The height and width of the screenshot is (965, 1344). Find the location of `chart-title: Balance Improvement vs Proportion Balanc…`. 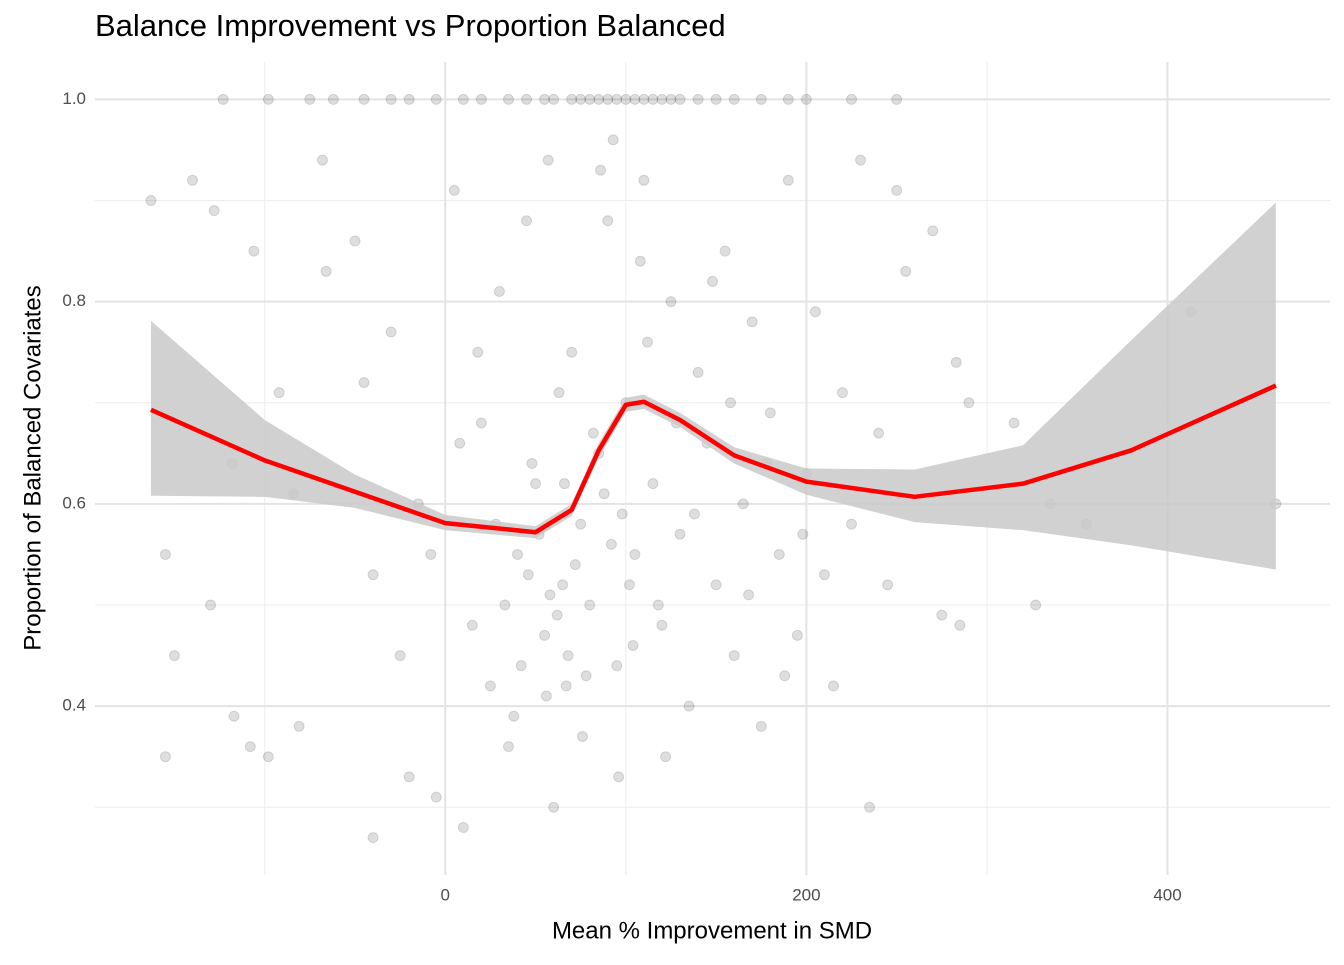

chart-title: Balance Improvement vs Proportion Balanc… is located at coordinates (410, 25).